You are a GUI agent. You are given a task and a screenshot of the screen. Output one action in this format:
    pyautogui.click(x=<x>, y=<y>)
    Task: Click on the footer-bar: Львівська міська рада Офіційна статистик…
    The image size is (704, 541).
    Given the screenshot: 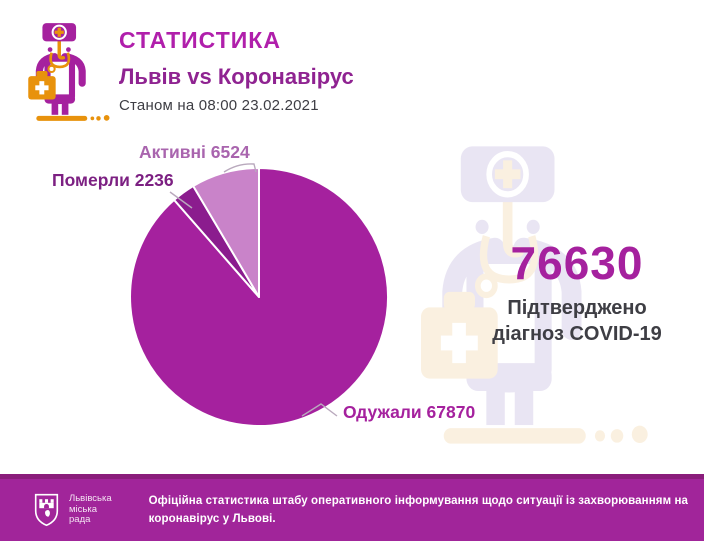 What is the action you would take?
    pyautogui.click(x=352, y=507)
    